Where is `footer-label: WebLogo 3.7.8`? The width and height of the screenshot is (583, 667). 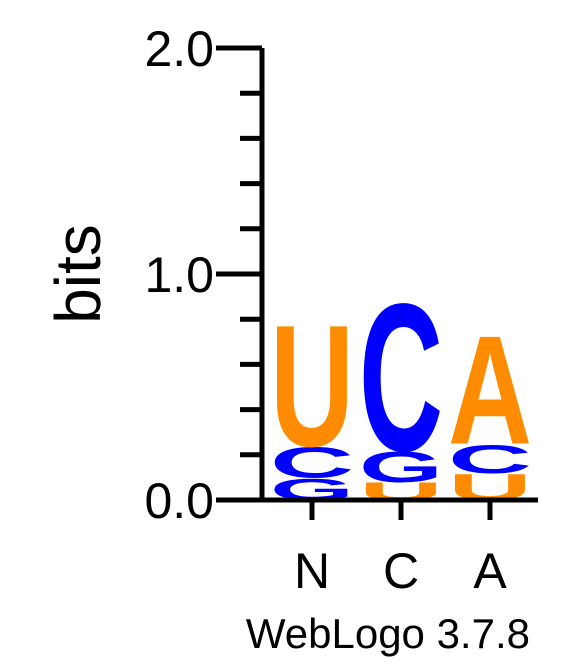
footer-label: WebLogo 3.7.8 is located at coordinates (388, 633).